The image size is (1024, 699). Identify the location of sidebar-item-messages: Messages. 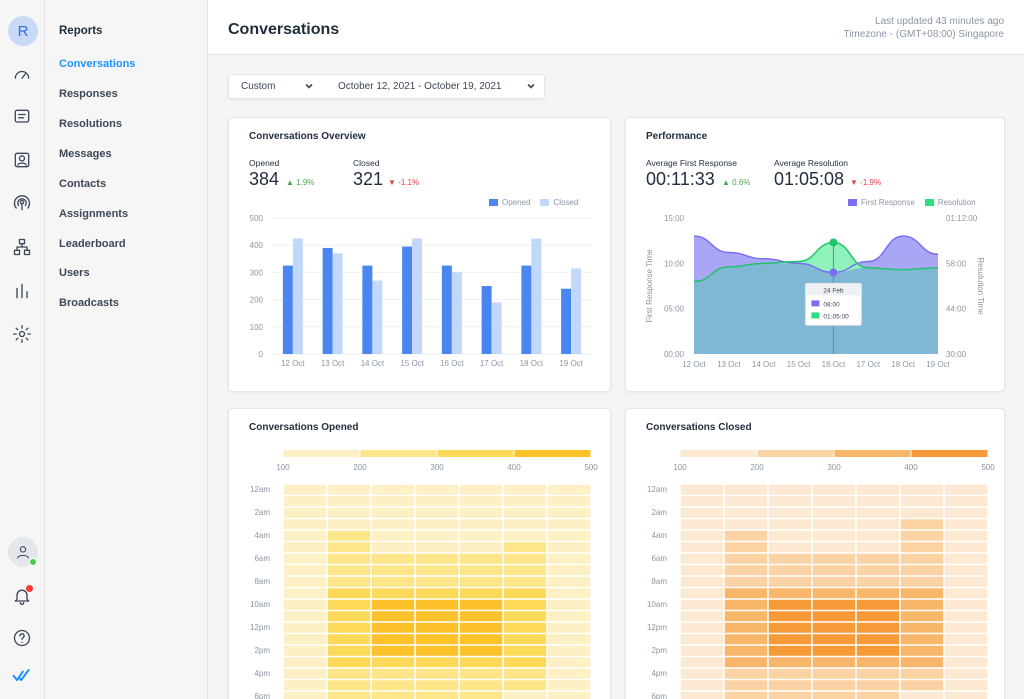
(85, 154).